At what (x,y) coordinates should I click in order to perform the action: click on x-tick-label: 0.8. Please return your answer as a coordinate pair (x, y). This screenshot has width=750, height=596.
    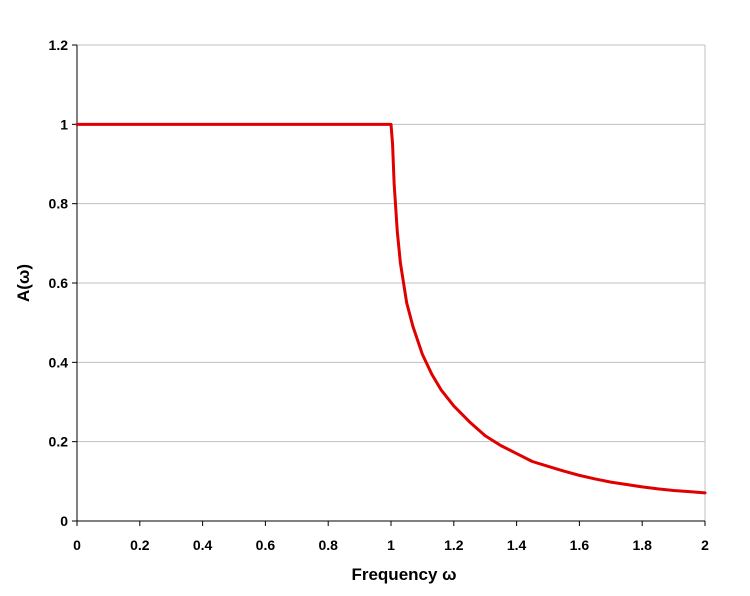
    Looking at the image, I should click on (328, 545).